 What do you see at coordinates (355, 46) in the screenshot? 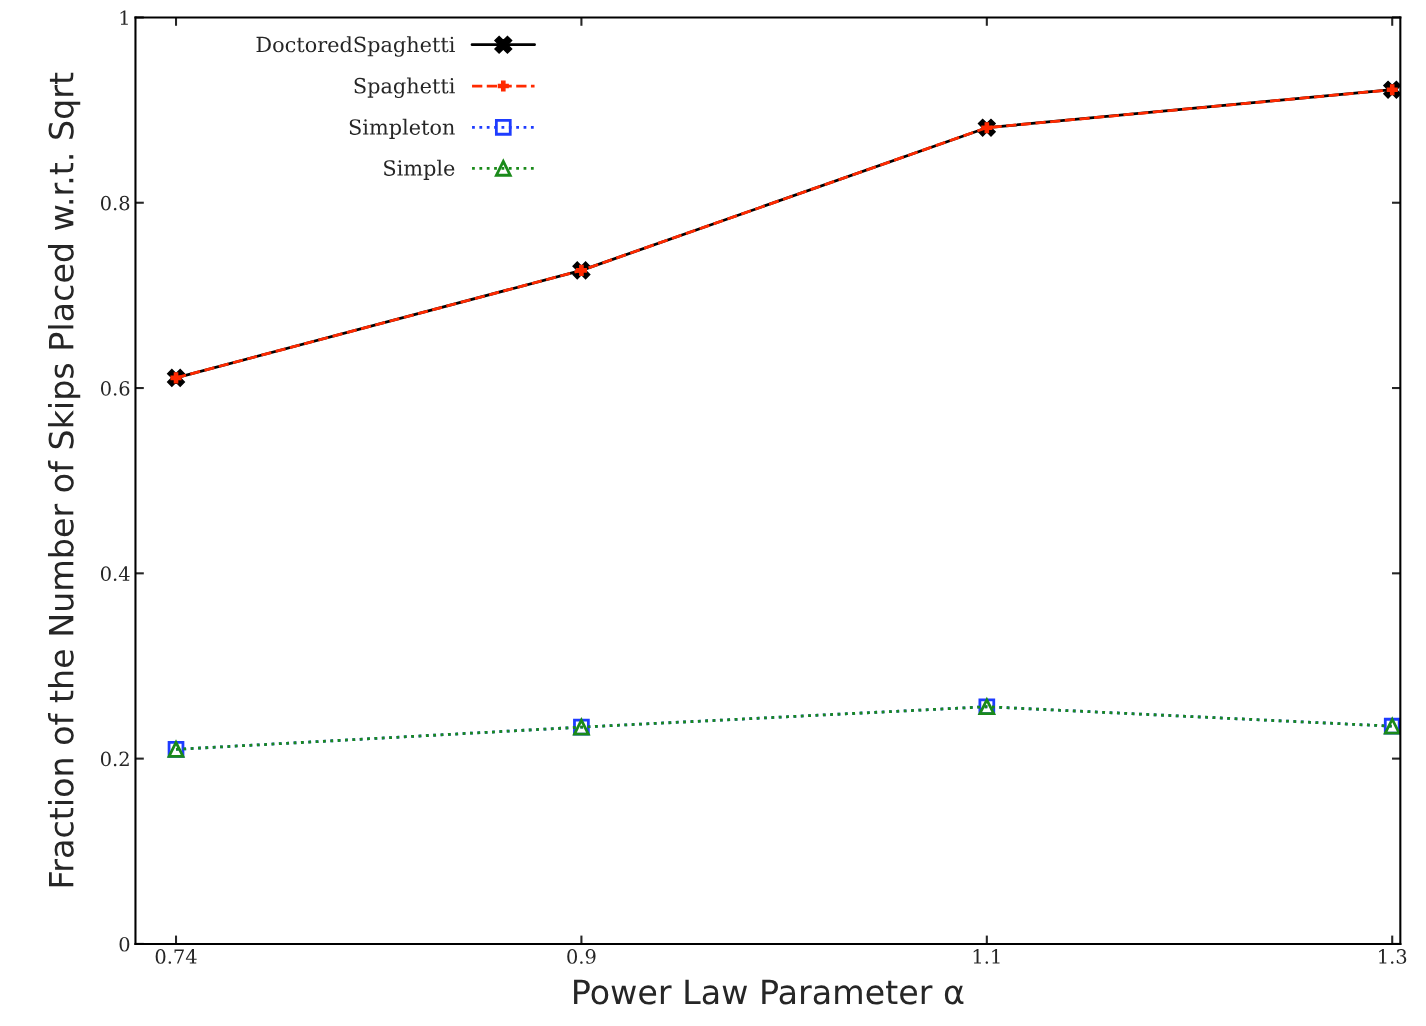
I see `legend-label: DoctoredSpaghetti` at bounding box center [355, 46].